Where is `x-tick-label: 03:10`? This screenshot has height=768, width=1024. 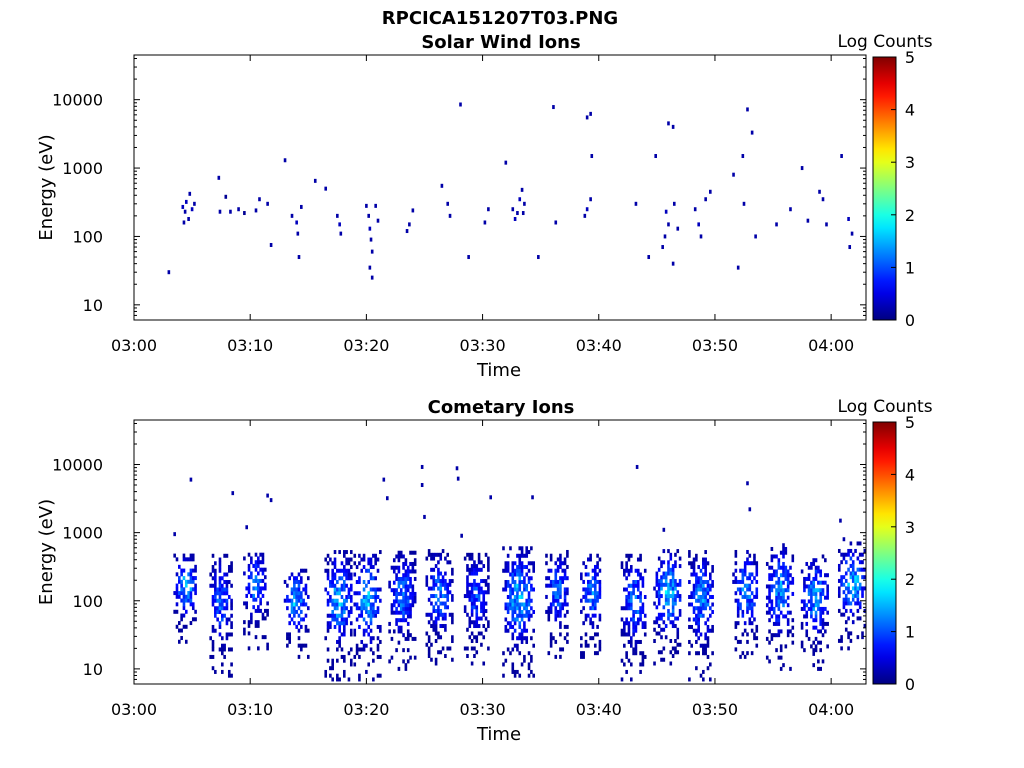 x-tick-label: 03:10 is located at coordinates (250, 345).